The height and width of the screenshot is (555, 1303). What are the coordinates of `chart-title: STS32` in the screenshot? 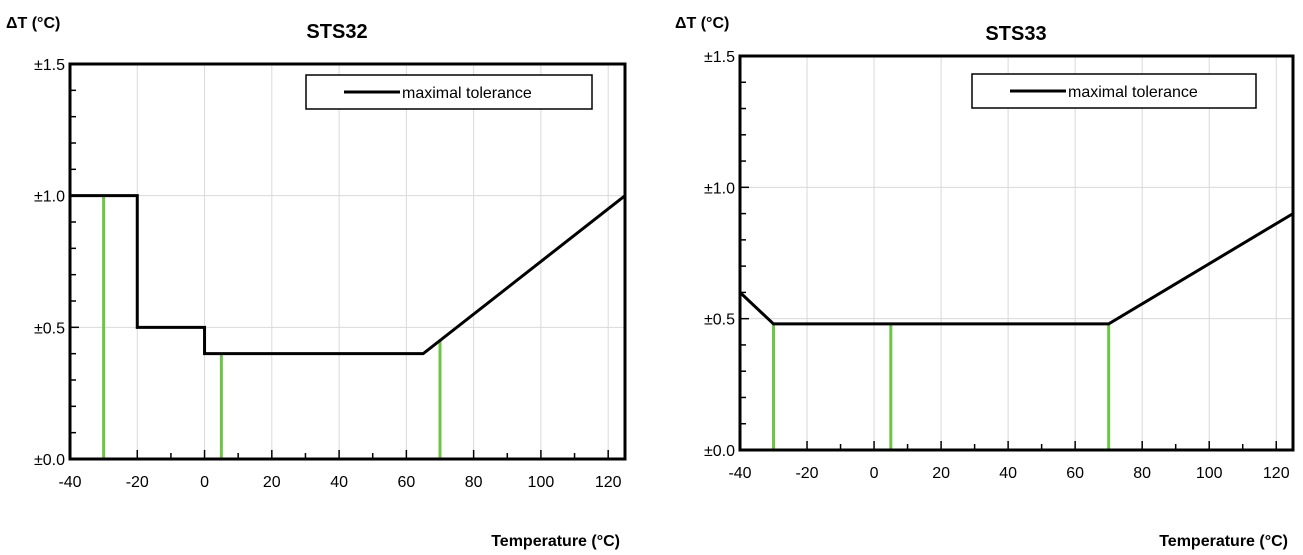 It's located at (336, 32).